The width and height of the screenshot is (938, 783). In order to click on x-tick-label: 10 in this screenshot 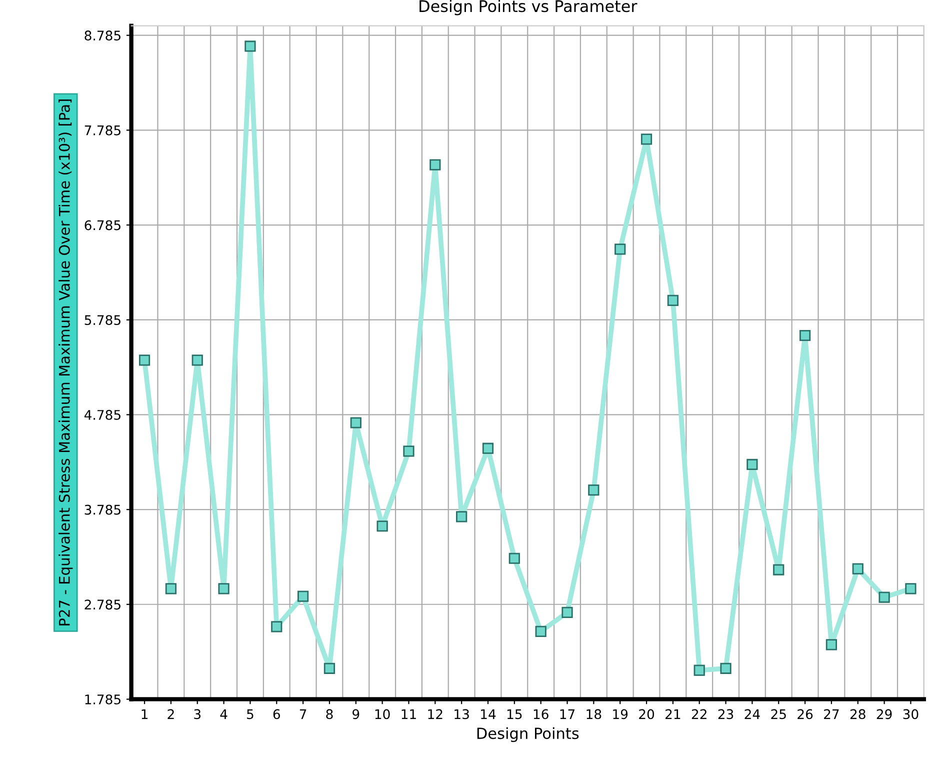, I will do `click(382, 714)`.